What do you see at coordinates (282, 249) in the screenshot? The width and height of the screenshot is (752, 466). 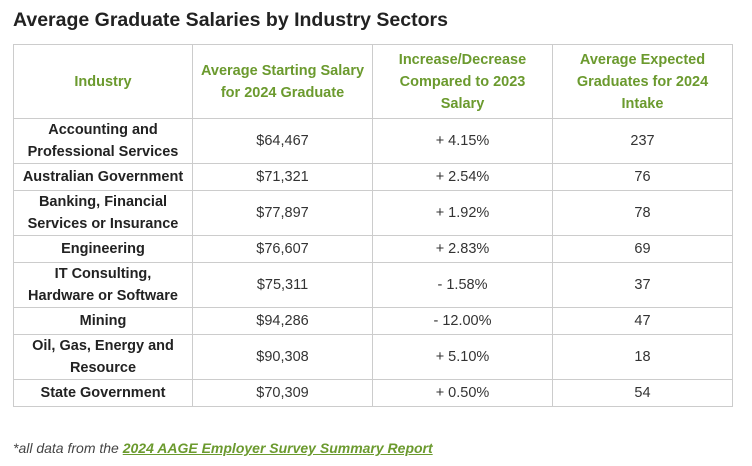 I see `salary-cell: $76,607` at bounding box center [282, 249].